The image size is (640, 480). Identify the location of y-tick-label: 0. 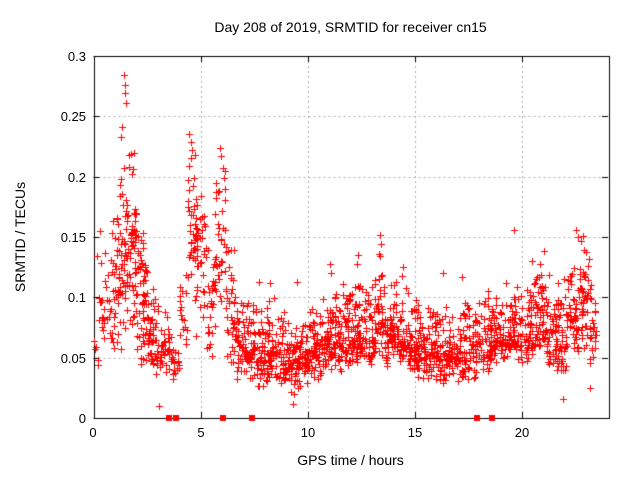
(82, 418).